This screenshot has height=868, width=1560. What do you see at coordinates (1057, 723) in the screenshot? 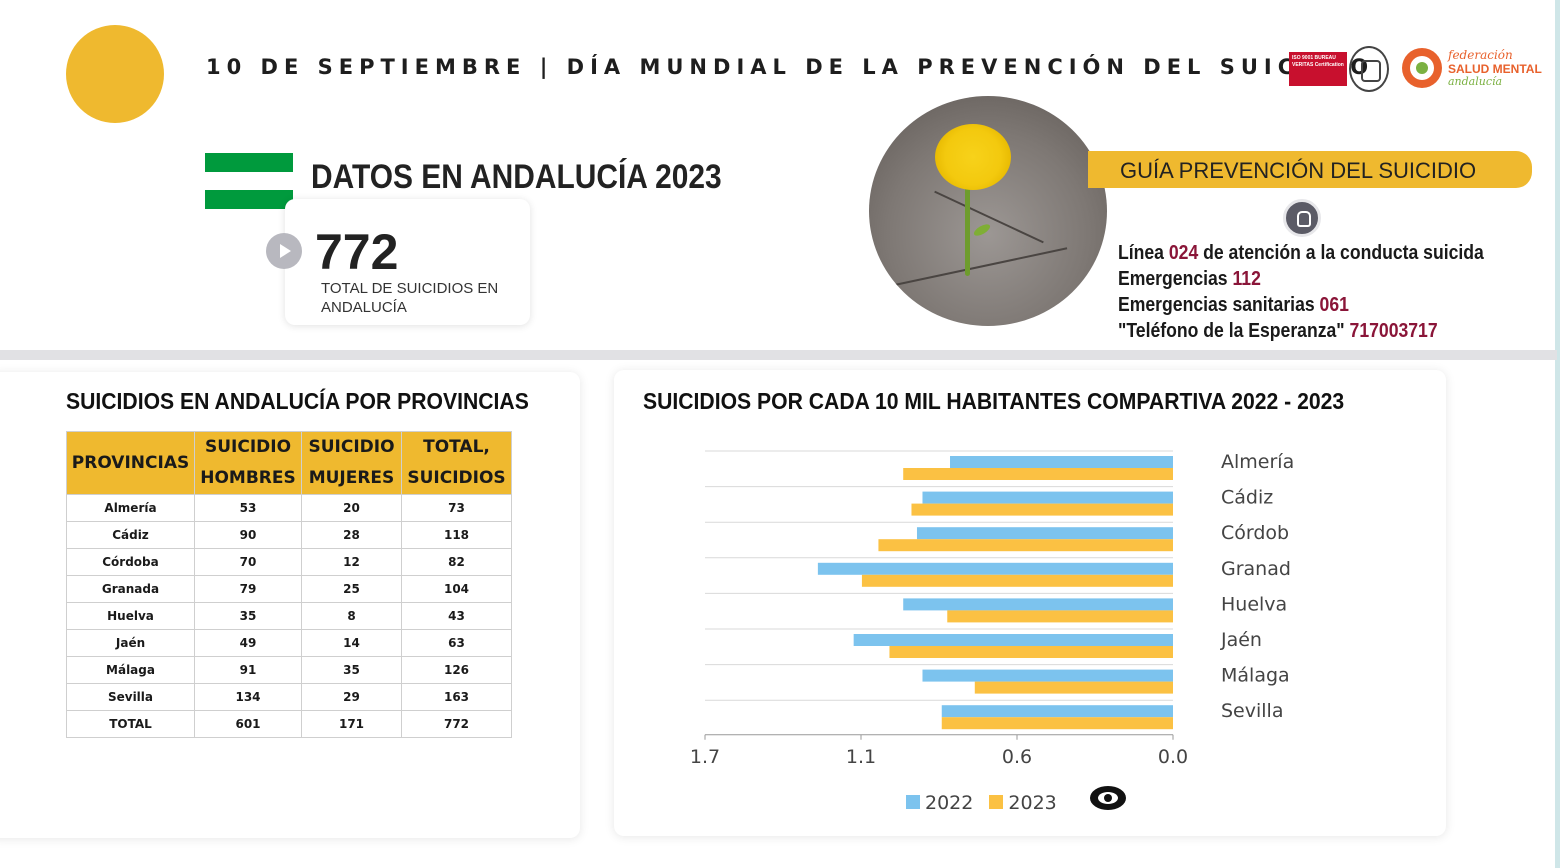
I see `bar-2023-sevilla` at bounding box center [1057, 723].